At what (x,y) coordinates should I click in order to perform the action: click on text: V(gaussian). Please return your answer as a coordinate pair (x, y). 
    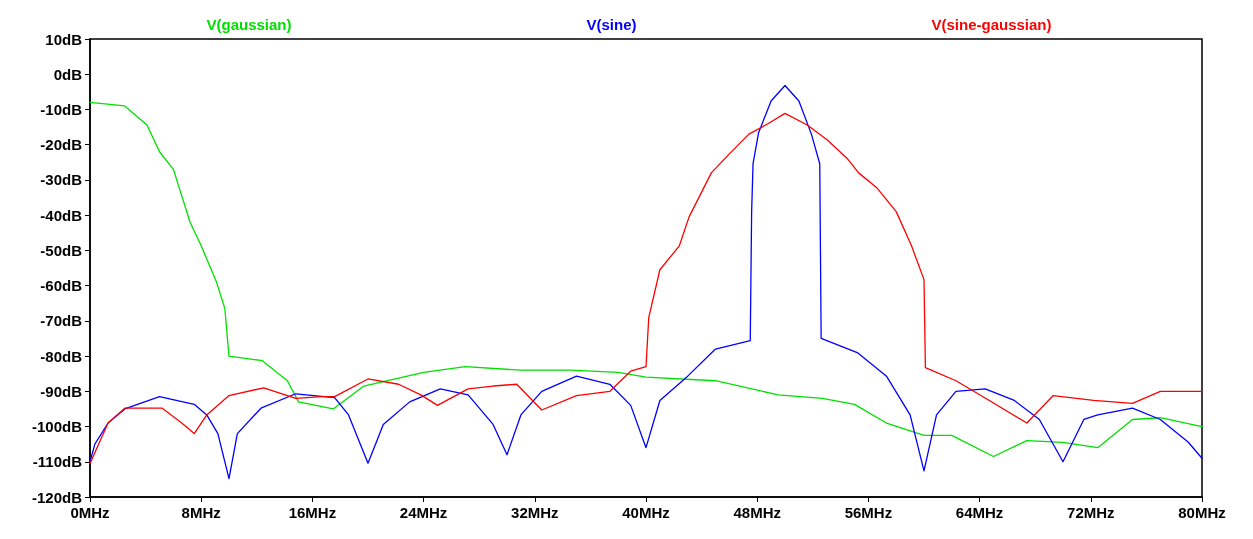
    Looking at the image, I should click on (249, 24).